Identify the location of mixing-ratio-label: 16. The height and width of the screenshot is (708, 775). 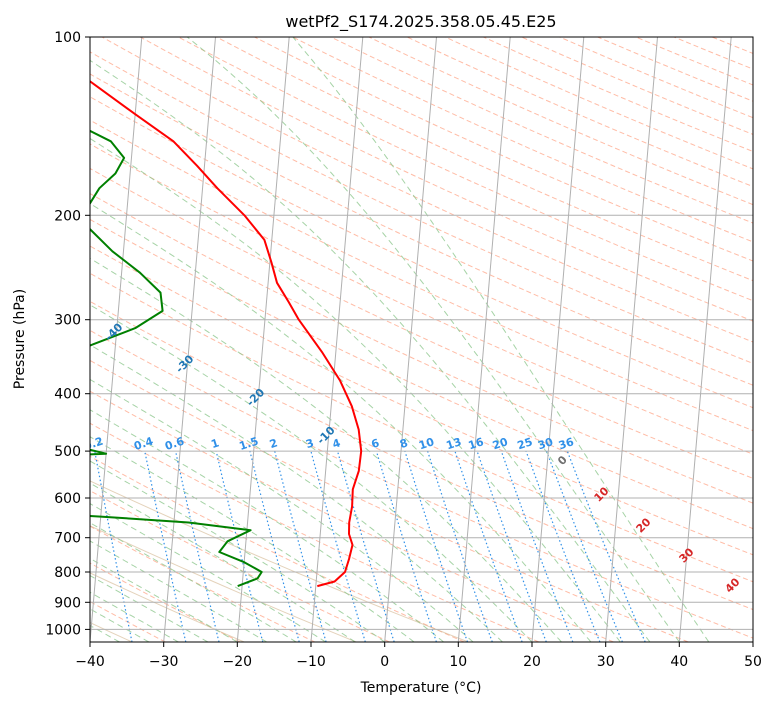
(476, 443).